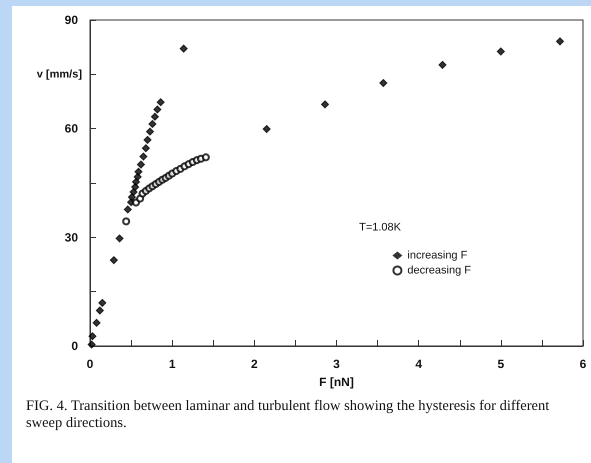 This screenshot has height=463, width=591. Describe the element at coordinates (59, 74) in the screenshot. I see `y-axis-title: v [mm/s]` at that location.